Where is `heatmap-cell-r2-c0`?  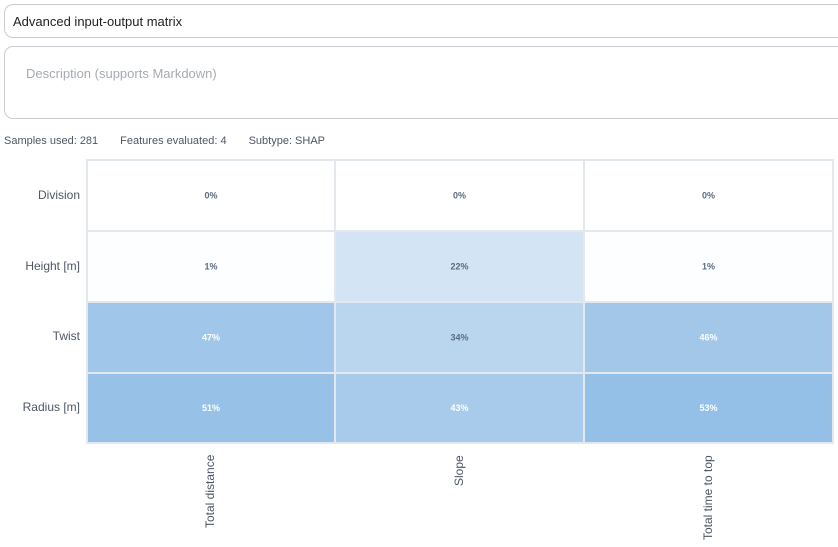
heatmap-cell-r2-c0 is located at coordinates (211, 337).